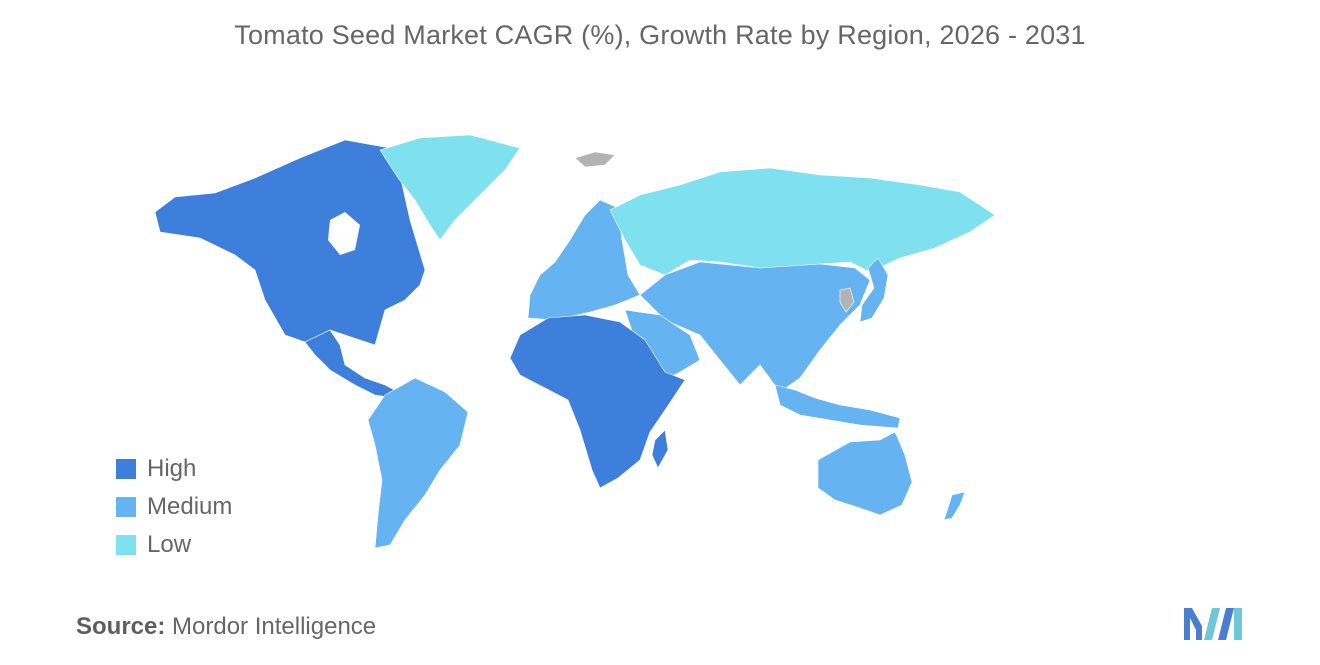 The width and height of the screenshot is (1320, 665). I want to click on hudson-bay, so click(344, 233).